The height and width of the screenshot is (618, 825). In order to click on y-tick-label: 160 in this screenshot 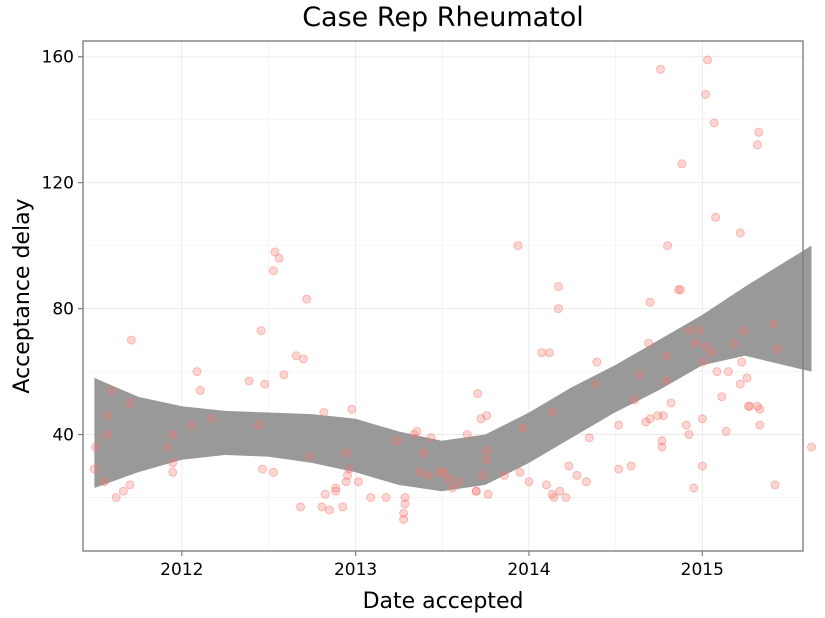, I will do `click(58, 58)`.